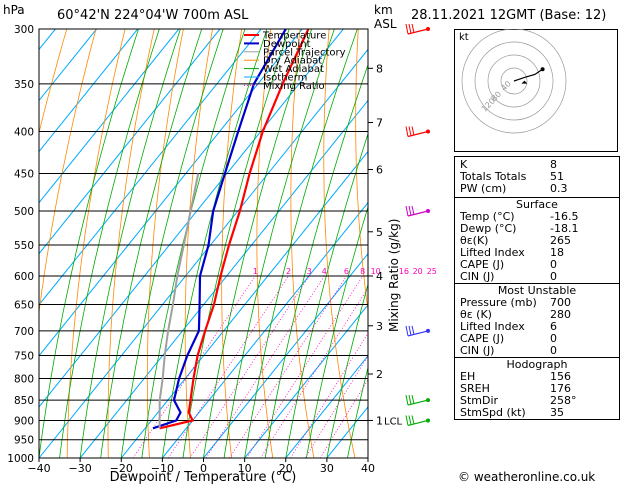 This screenshot has height=486, width=629. What do you see at coordinates (475, 388) in the screenshot?
I see `hodo-label: SREH` at bounding box center [475, 388].